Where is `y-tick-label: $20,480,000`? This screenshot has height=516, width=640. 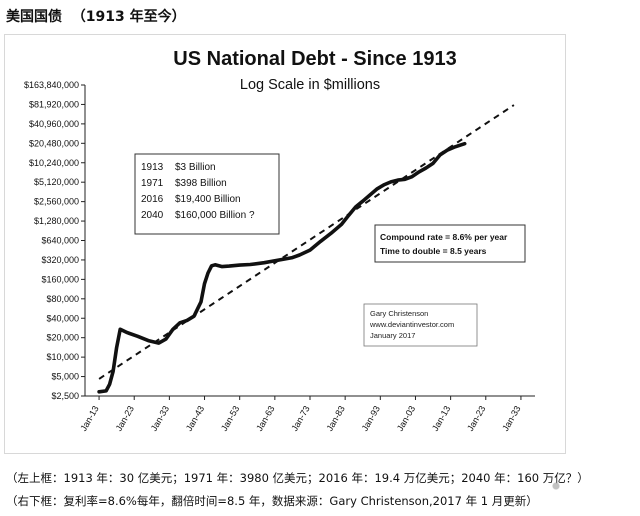 y-tick-label: $20,480,000 is located at coordinates (54, 143).